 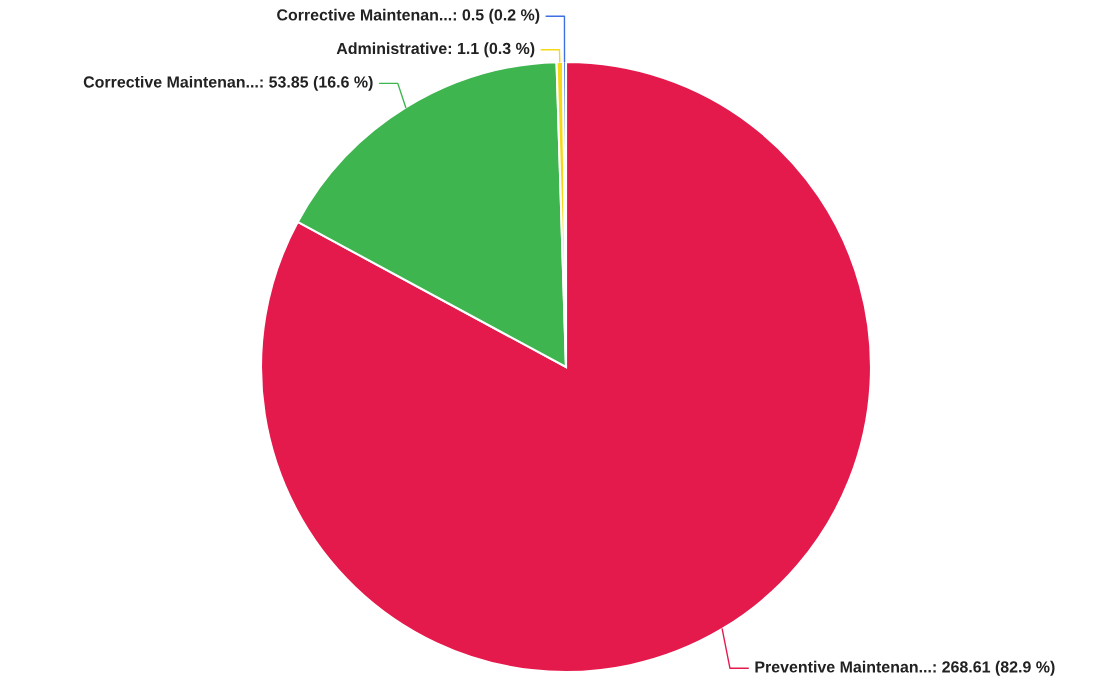 I want to click on slice-label: Corrective Maintenan...: 0.5 (0.2 %), so click(x=408, y=16).